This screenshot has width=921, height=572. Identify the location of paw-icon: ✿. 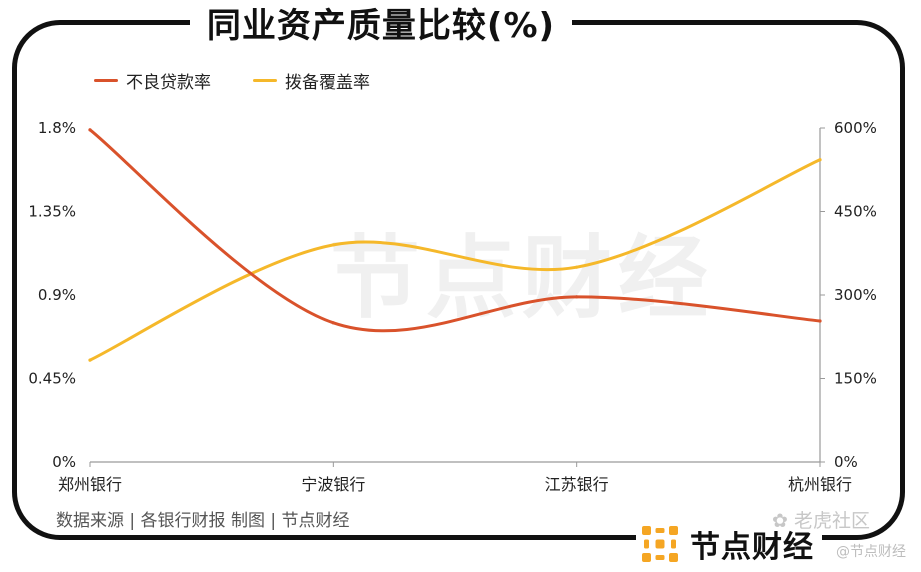
(780, 521).